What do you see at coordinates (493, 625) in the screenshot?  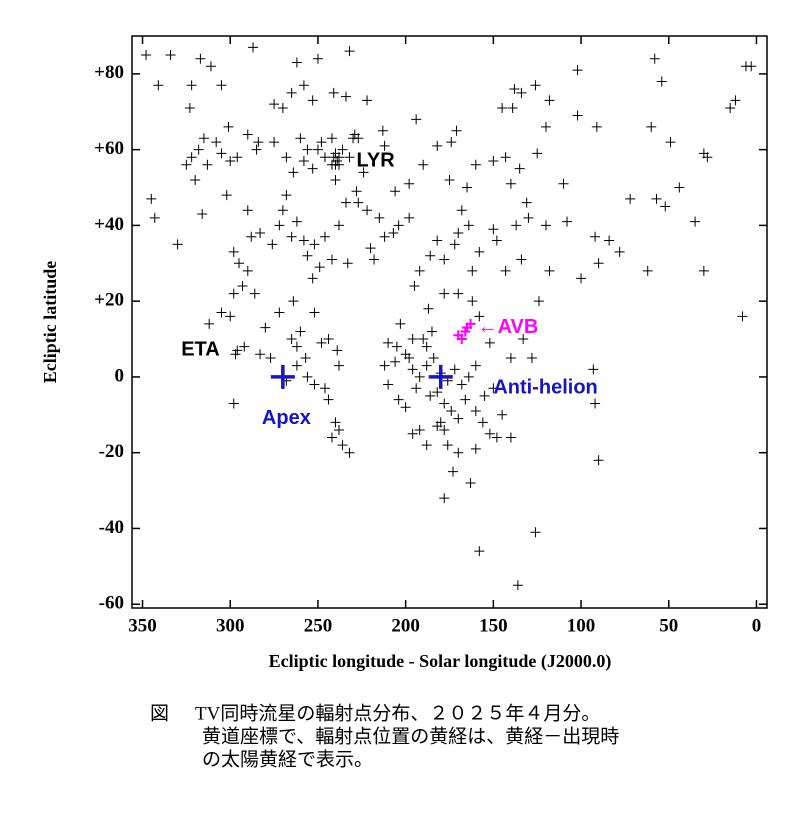 I see `x-tick-label: 150` at bounding box center [493, 625].